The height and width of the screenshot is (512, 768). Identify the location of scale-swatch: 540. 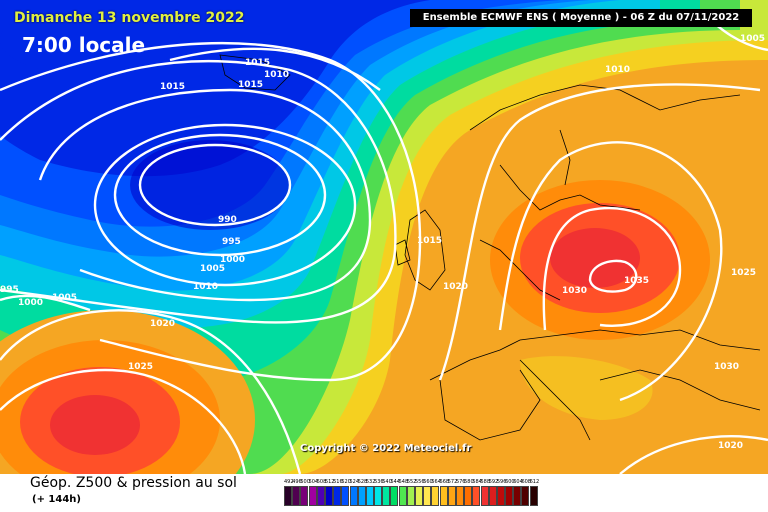
(387, 492).